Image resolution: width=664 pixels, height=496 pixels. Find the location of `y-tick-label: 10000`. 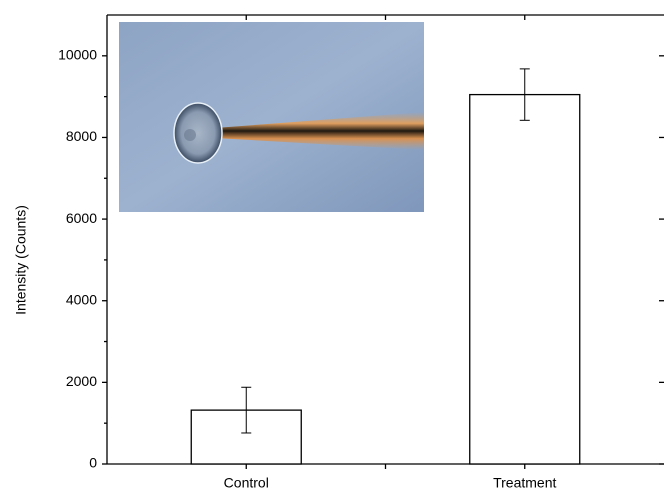

y-tick-label: 10000 is located at coordinates (77, 55).